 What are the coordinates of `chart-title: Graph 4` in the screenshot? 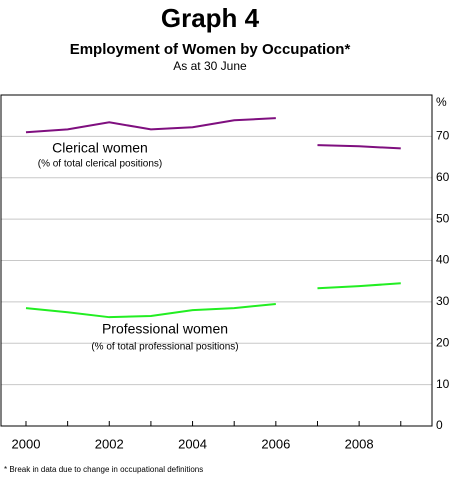 It's located at (210, 18).